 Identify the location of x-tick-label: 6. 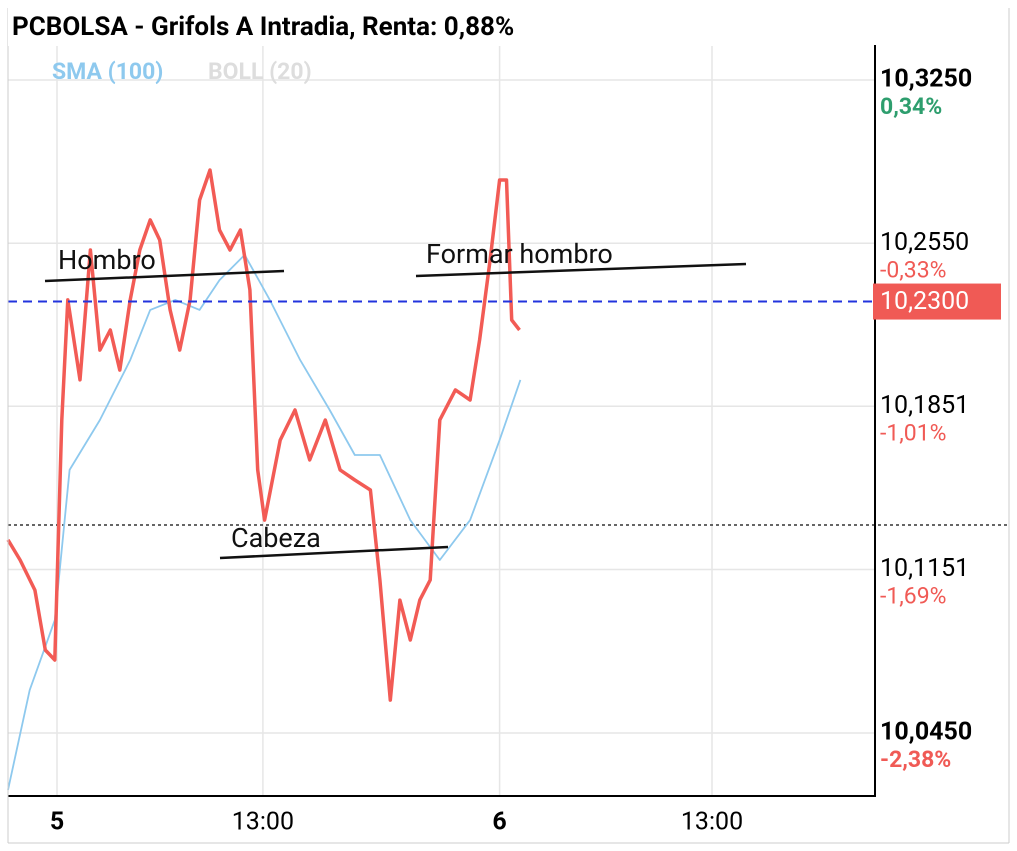
(499, 822).